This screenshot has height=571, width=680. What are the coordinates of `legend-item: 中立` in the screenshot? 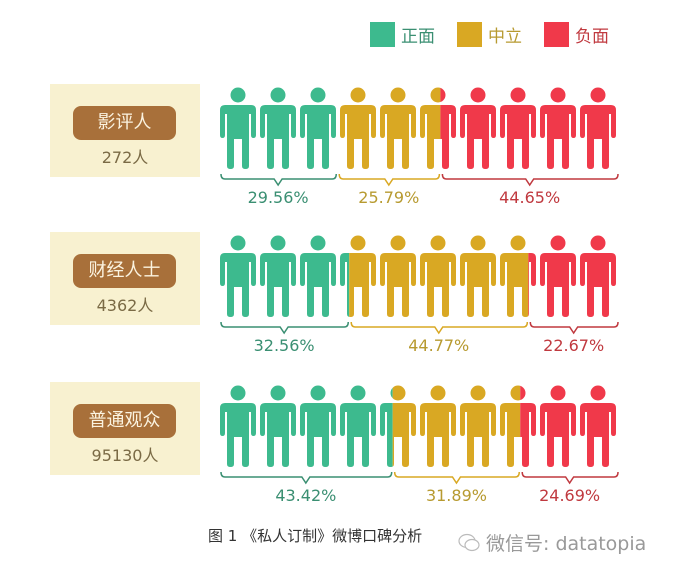 It's located at (489, 34).